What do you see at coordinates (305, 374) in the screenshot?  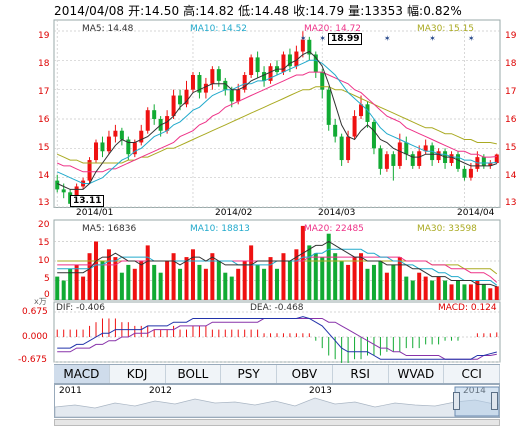 I see `tab-obv: OBV` at bounding box center [305, 374].